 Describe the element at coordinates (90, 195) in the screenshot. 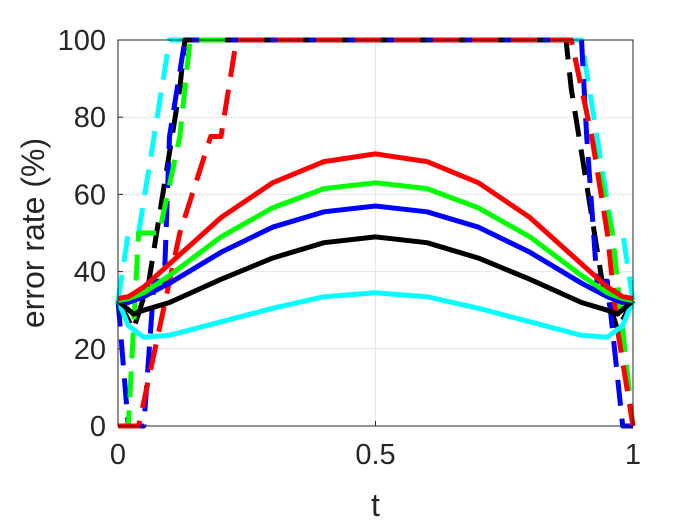

I see `y-tick-label: 60` at that location.